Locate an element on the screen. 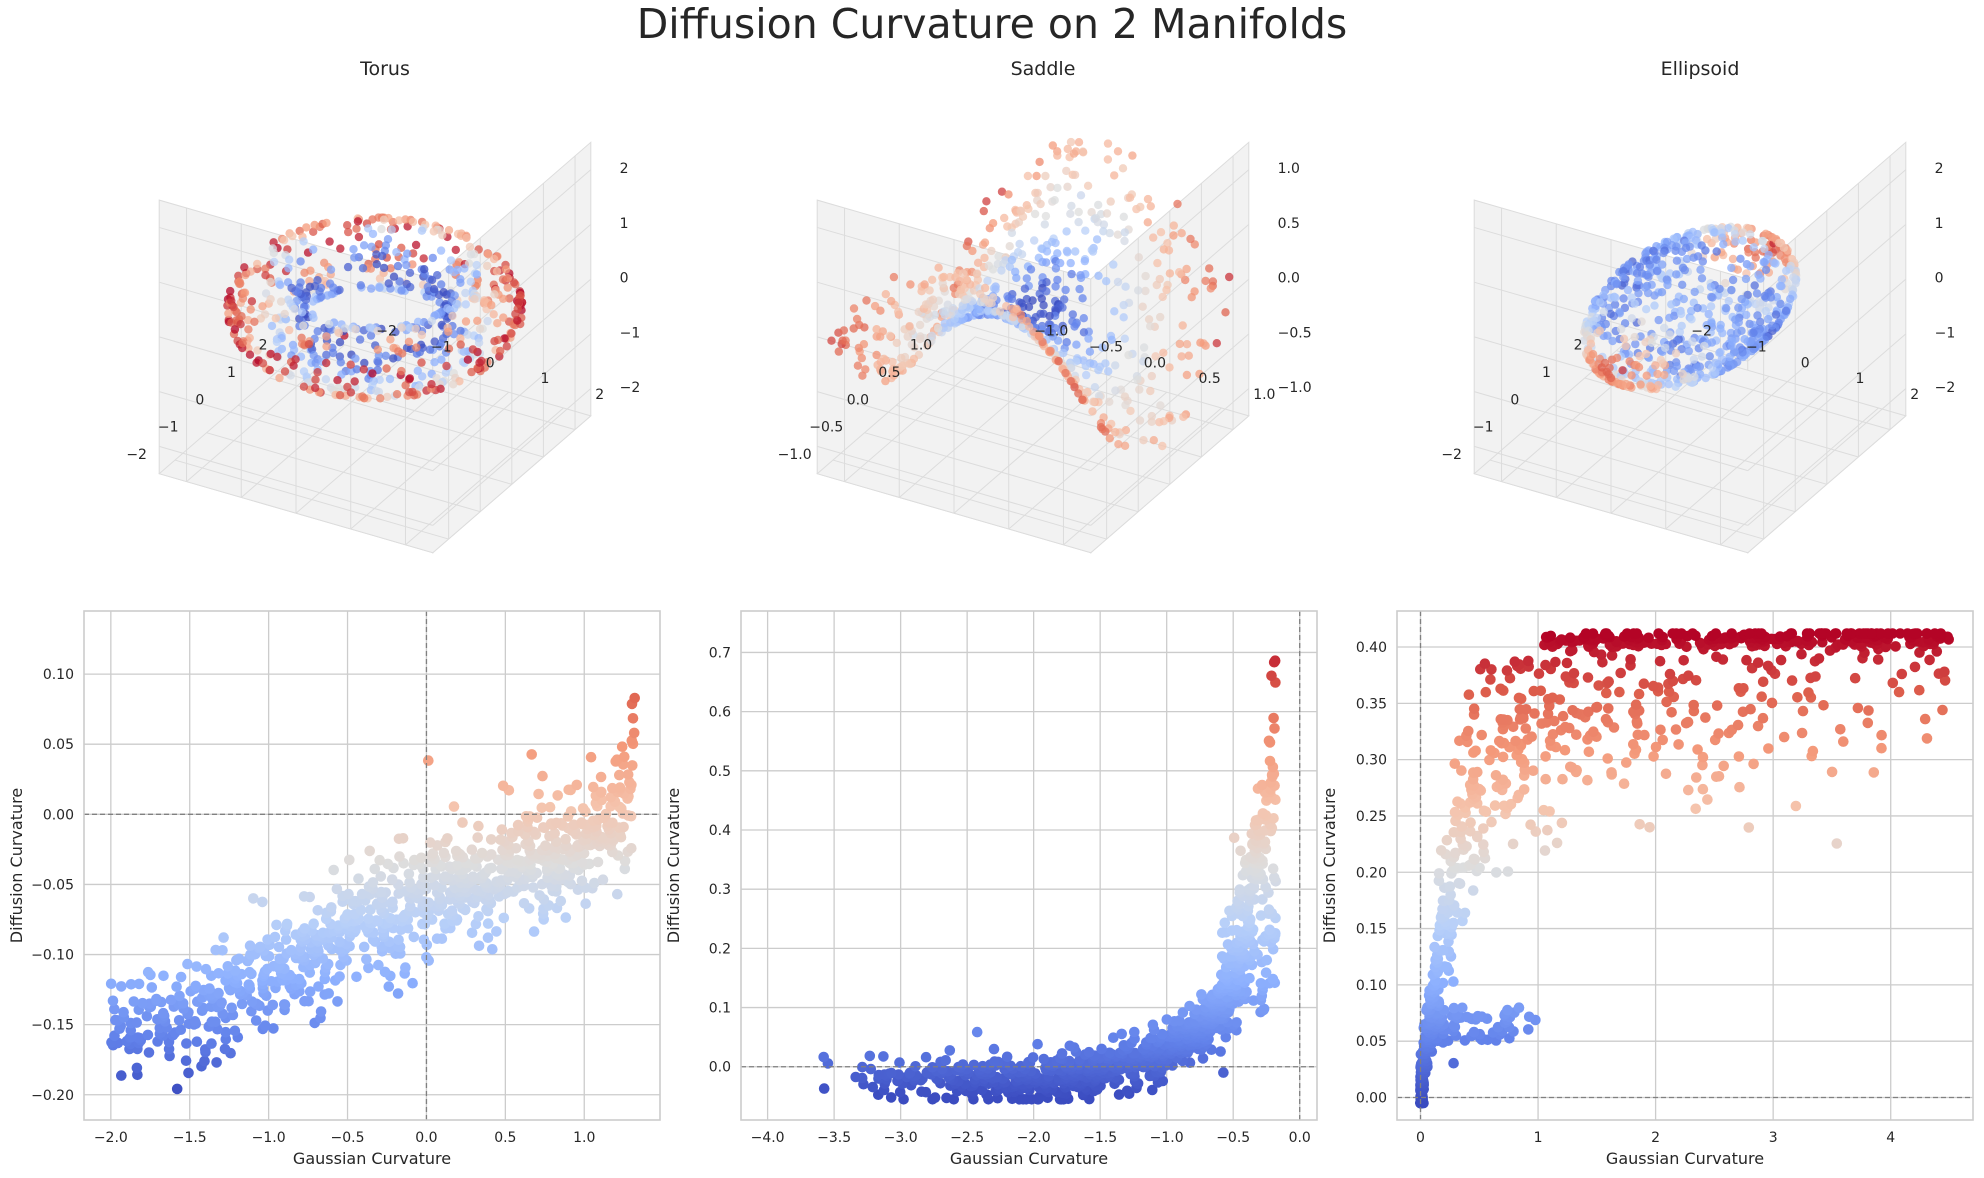  z-tick-label: 1 is located at coordinates (1939, 224).